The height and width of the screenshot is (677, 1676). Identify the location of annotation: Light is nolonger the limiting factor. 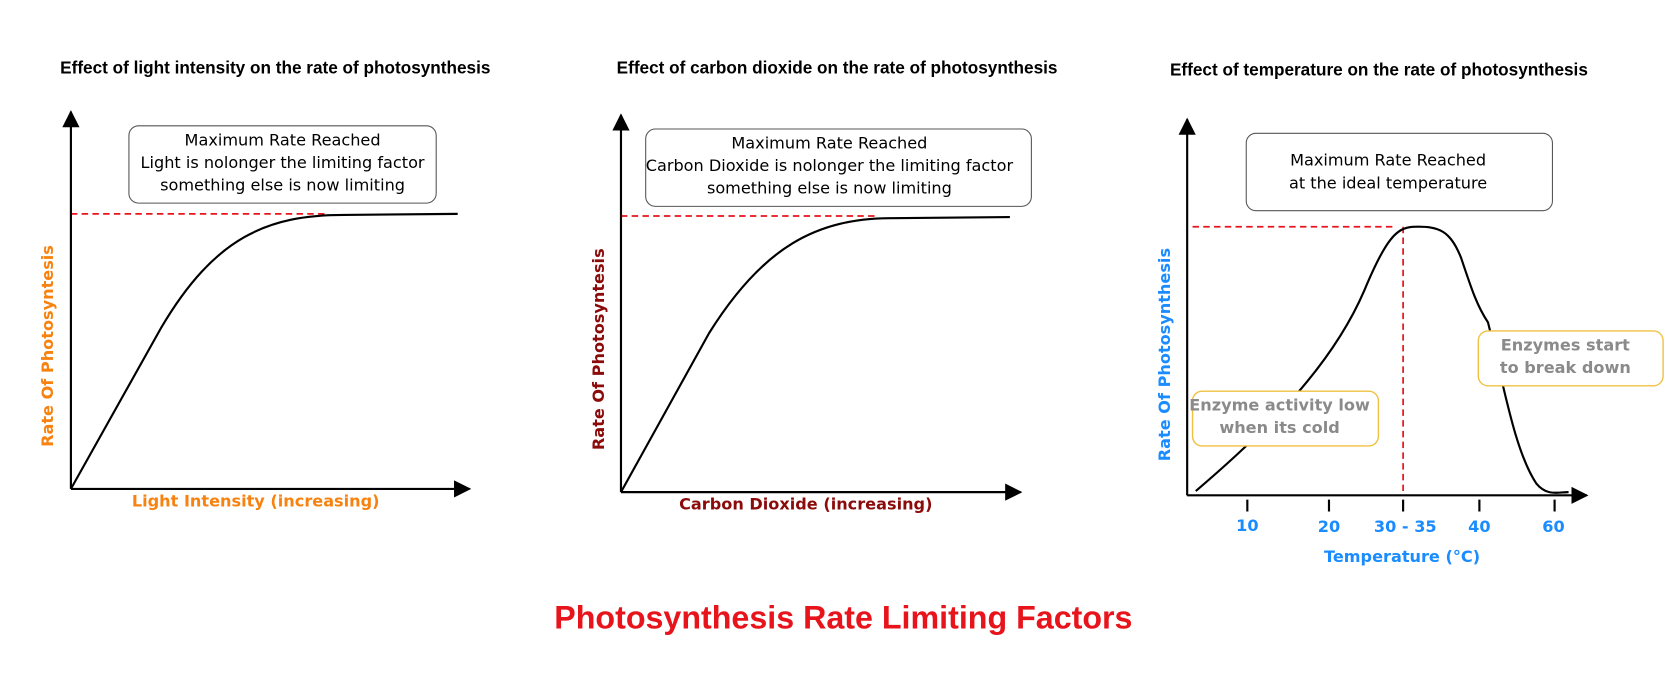
(283, 162).